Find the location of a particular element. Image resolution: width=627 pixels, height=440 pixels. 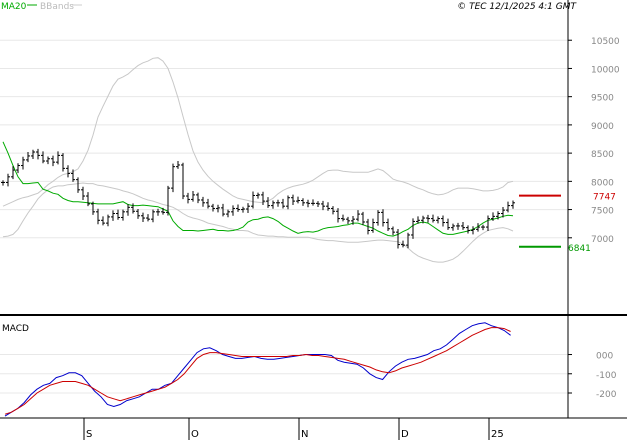

price-y-tick-label: 9500 is located at coordinates (602, 99).